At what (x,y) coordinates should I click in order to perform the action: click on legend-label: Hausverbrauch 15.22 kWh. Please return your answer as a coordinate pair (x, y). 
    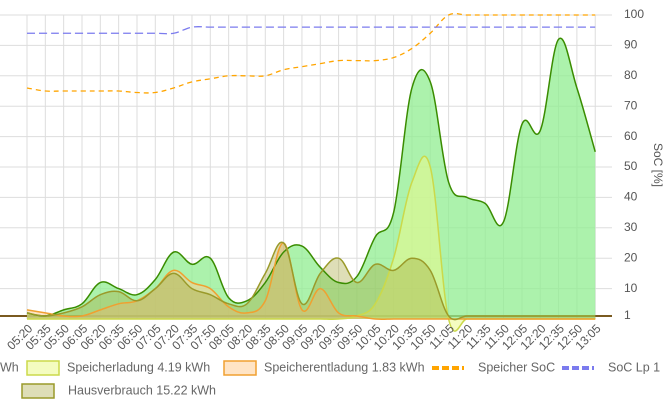
    Looking at the image, I should click on (142, 390).